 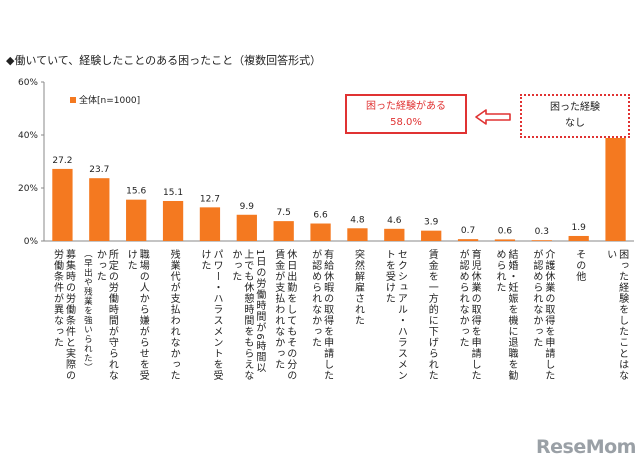 I want to click on data-label: 9.9, so click(x=247, y=207).